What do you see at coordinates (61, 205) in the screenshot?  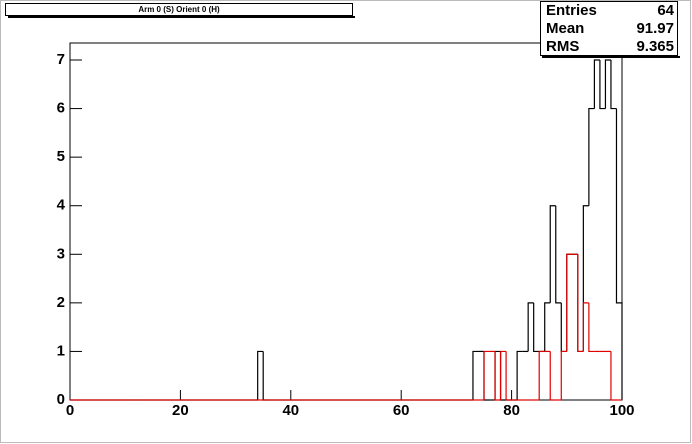 I see `y-tick-label: 4` at bounding box center [61, 205].